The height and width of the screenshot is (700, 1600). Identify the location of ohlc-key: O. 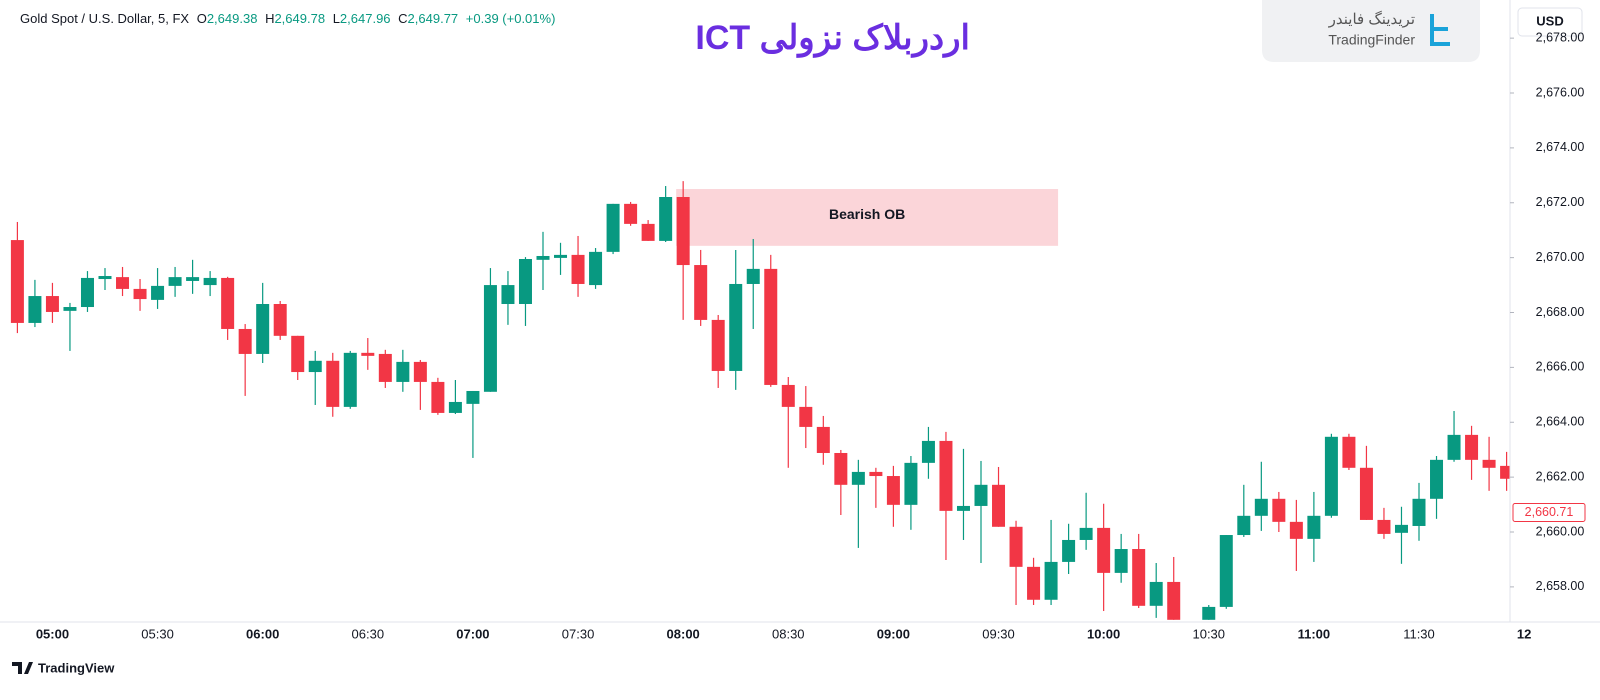
(202, 18).